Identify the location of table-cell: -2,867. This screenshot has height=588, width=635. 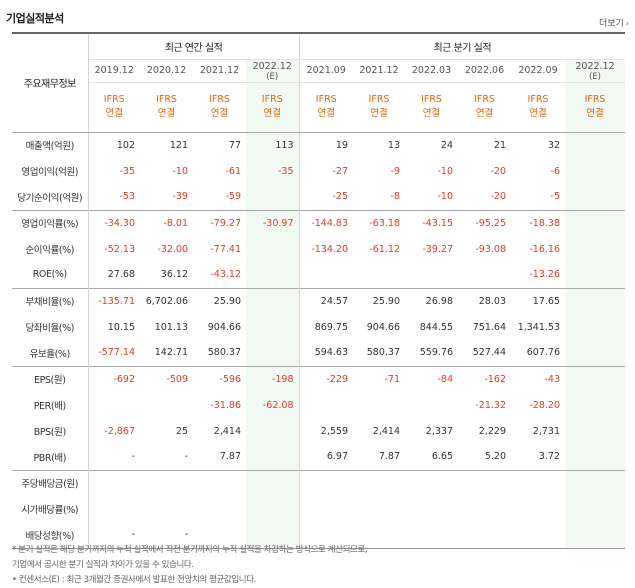
(119, 431).